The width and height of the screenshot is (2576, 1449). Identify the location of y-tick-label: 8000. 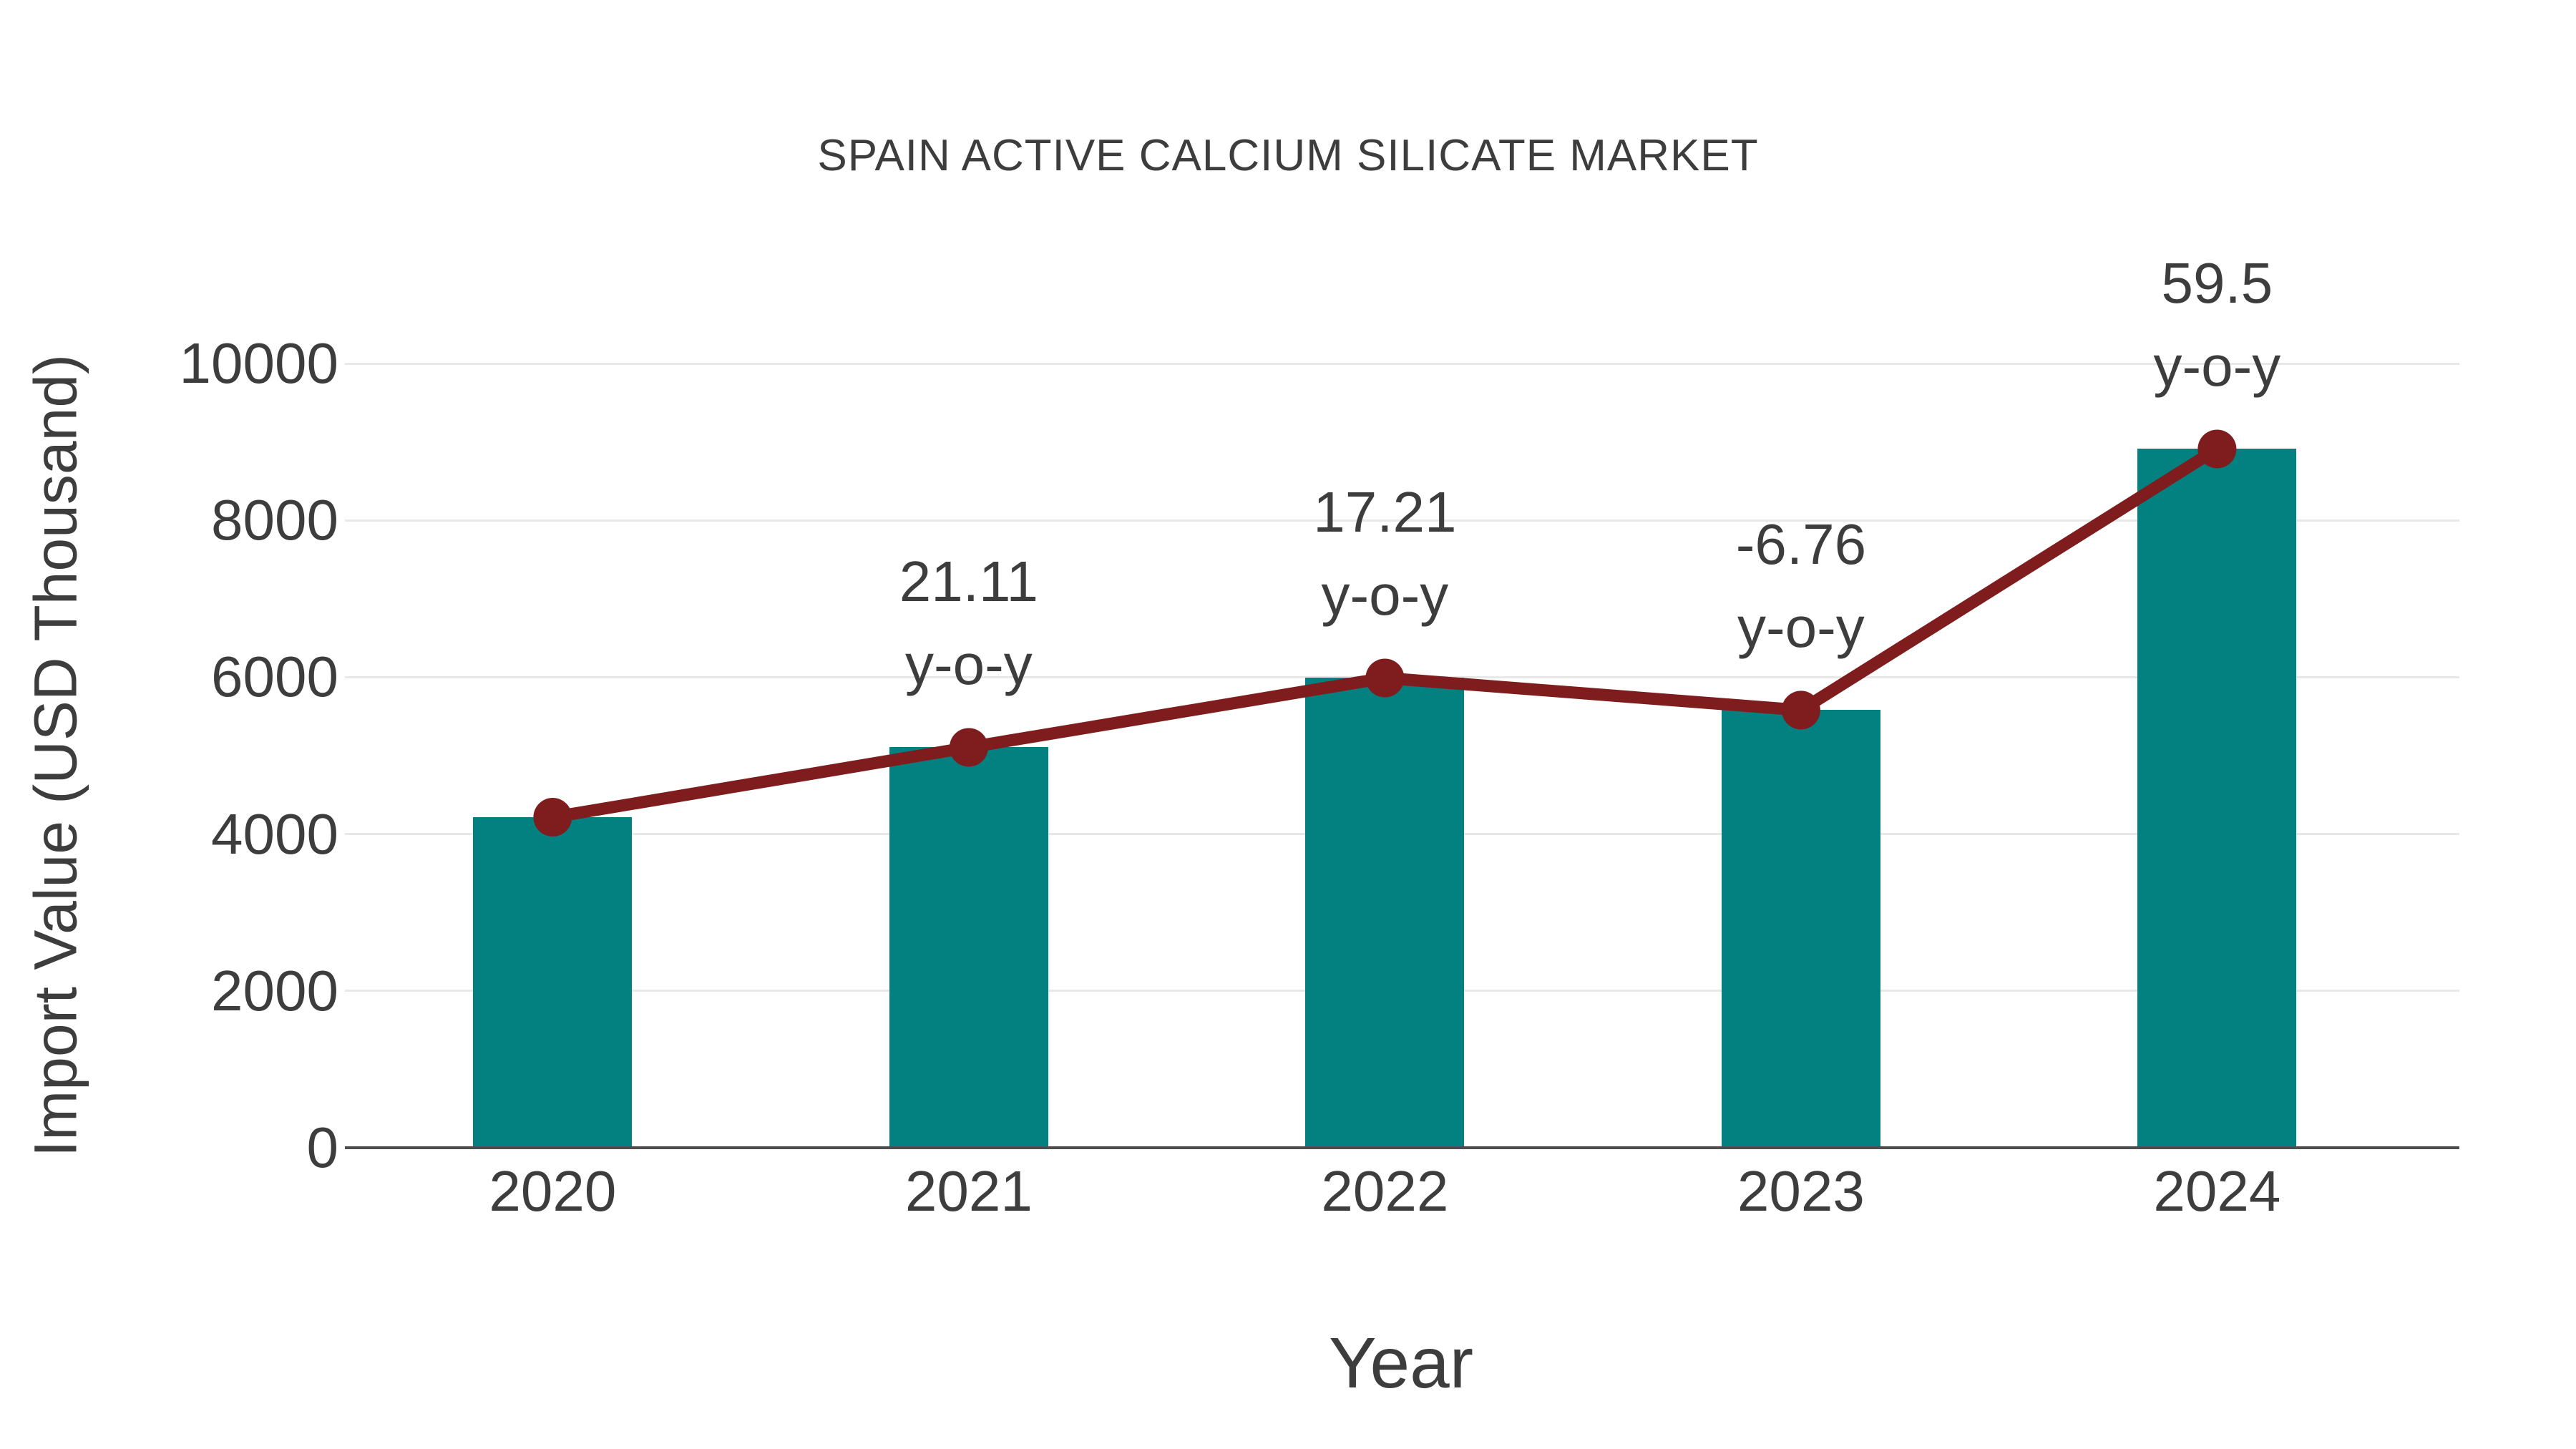
(274, 520).